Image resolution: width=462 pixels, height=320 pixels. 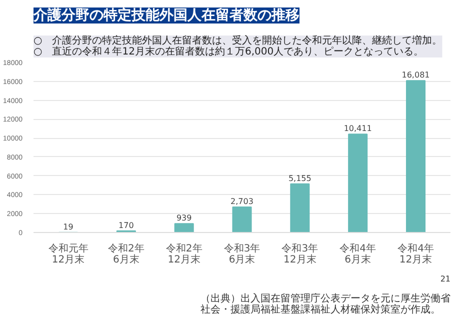 What do you see at coordinates (184, 218) in the screenshot?
I see `data-label: 939` at bounding box center [184, 218].